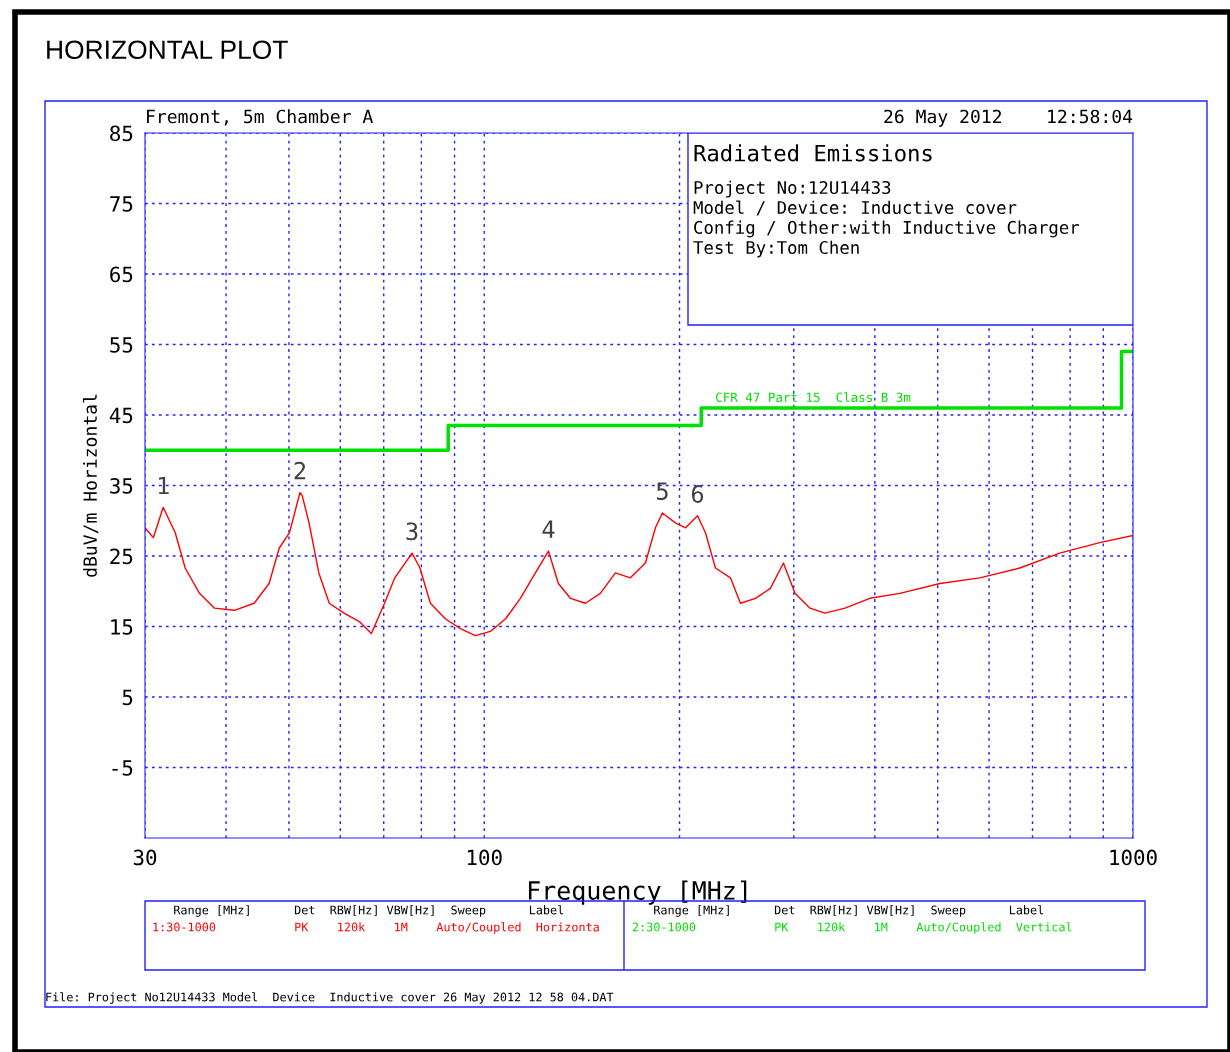 This screenshot has height=1052, width=1230. Describe the element at coordinates (1008, 118) in the screenshot. I see `text: 26 May 2012 12:58:04` at that location.